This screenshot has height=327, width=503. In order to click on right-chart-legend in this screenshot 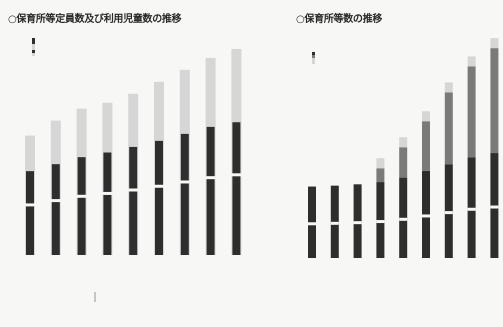, I will do `click(315, 58)`.